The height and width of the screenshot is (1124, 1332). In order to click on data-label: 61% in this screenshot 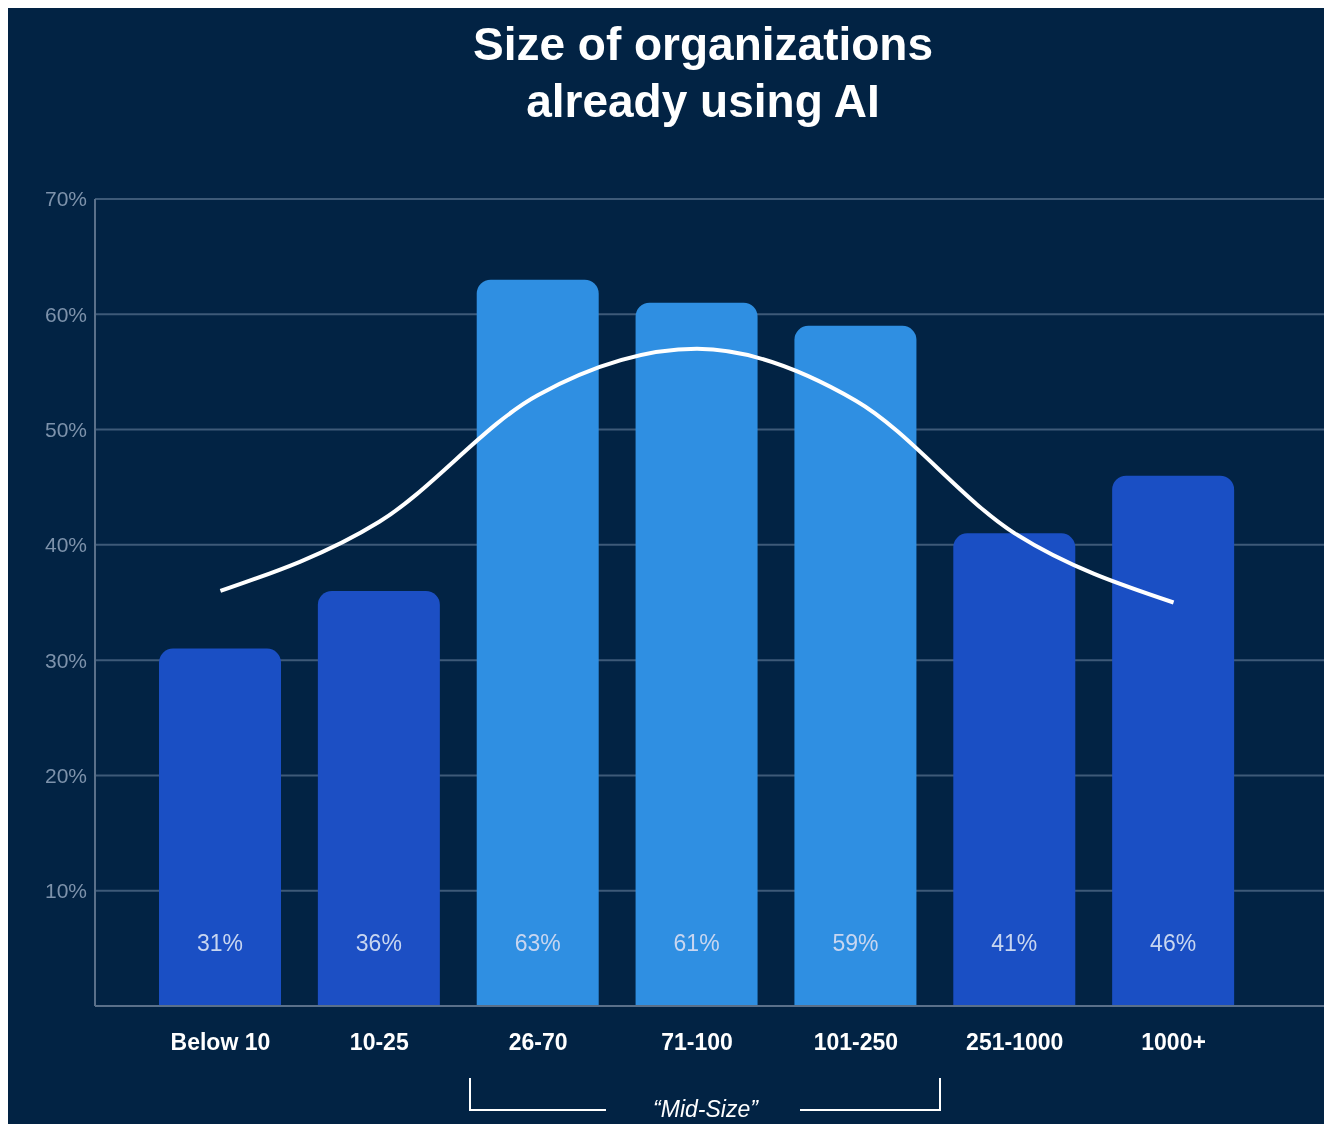, I will do `click(696, 943)`.